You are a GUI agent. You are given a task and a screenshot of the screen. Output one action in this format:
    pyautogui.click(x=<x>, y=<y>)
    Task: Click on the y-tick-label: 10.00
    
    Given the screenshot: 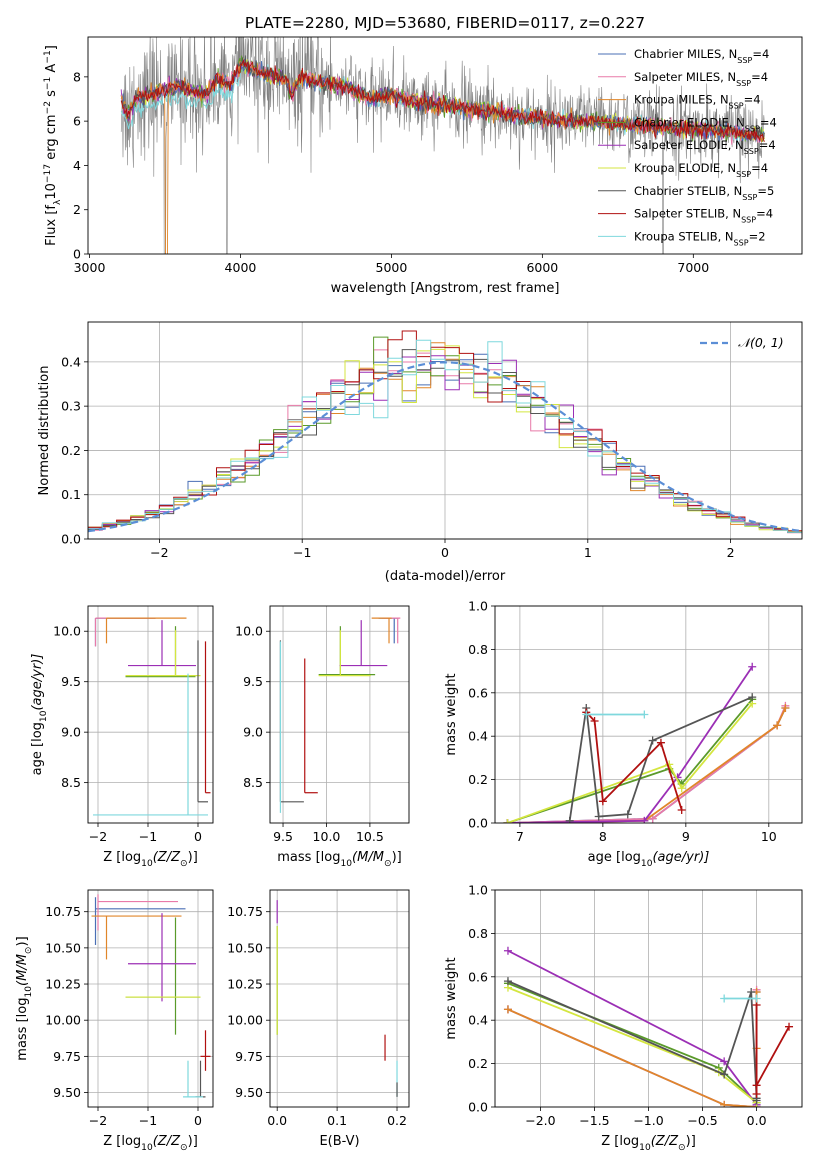 What is the action you would take?
    pyautogui.click(x=63, y=1020)
    